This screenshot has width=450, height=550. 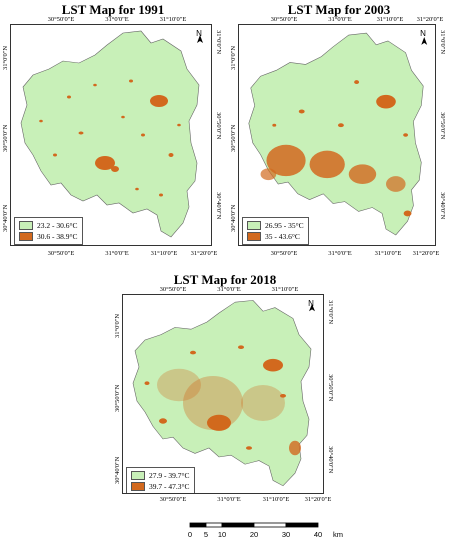 I want to click on legend-item: 27.9 - 39.7°C, so click(x=160, y=475).